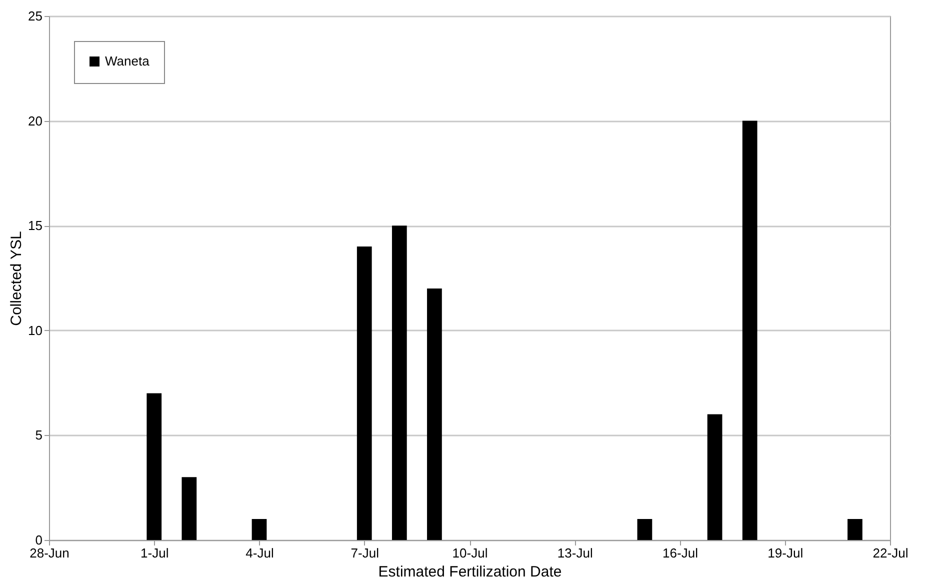  What do you see at coordinates (890, 553) in the screenshot?
I see `x-tick-label: 22-Jul` at bounding box center [890, 553].